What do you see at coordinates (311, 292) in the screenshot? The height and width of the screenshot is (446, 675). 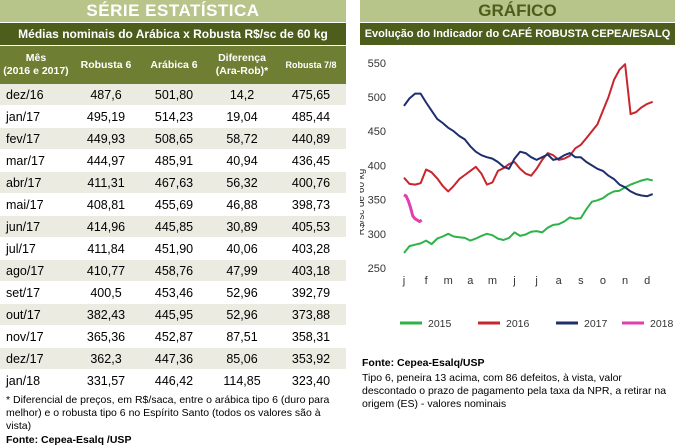 I see `cell-robusta78: 392,79` at bounding box center [311, 292].